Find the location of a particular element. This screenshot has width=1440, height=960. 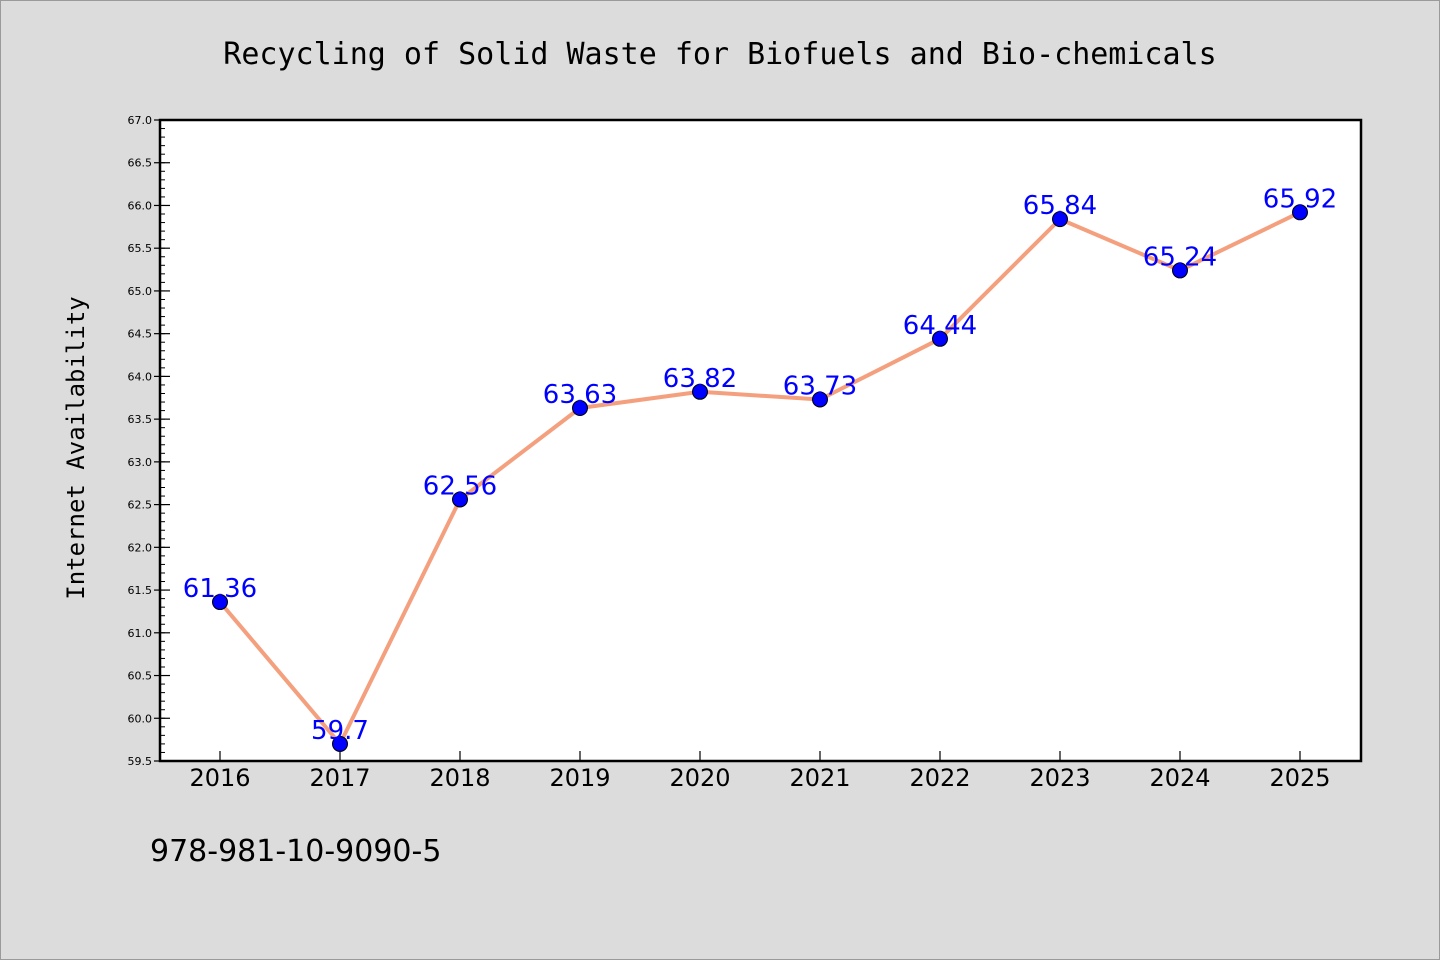

y-tick-label: 61.0 is located at coordinates (140, 633).